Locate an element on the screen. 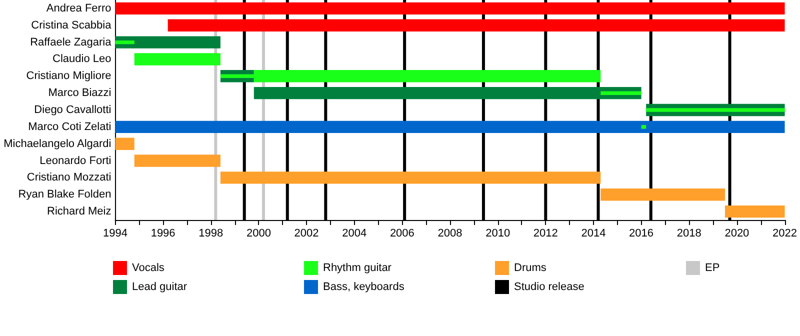 The height and width of the screenshot is (336, 800). x-tick-label: 2022 is located at coordinates (785, 234).